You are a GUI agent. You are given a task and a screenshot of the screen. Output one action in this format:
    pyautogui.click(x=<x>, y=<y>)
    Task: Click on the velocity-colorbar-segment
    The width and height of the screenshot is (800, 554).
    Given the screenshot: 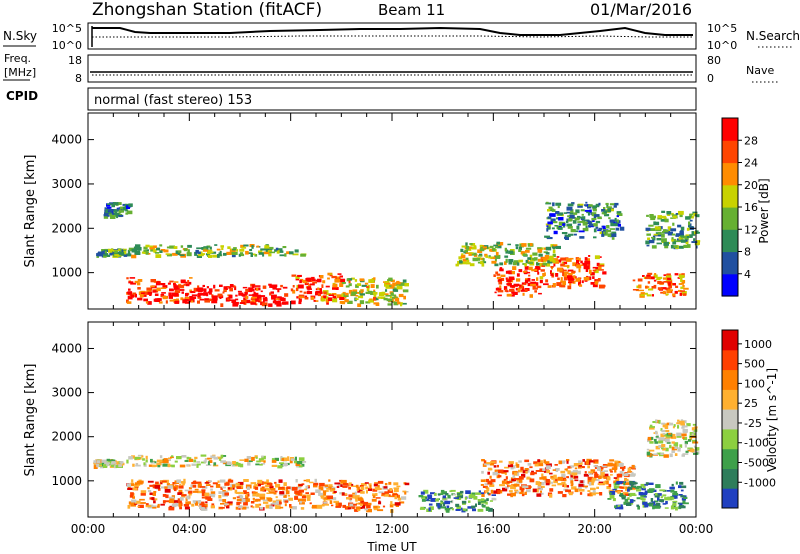 What is the action you would take?
    pyautogui.click(x=730, y=399)
    